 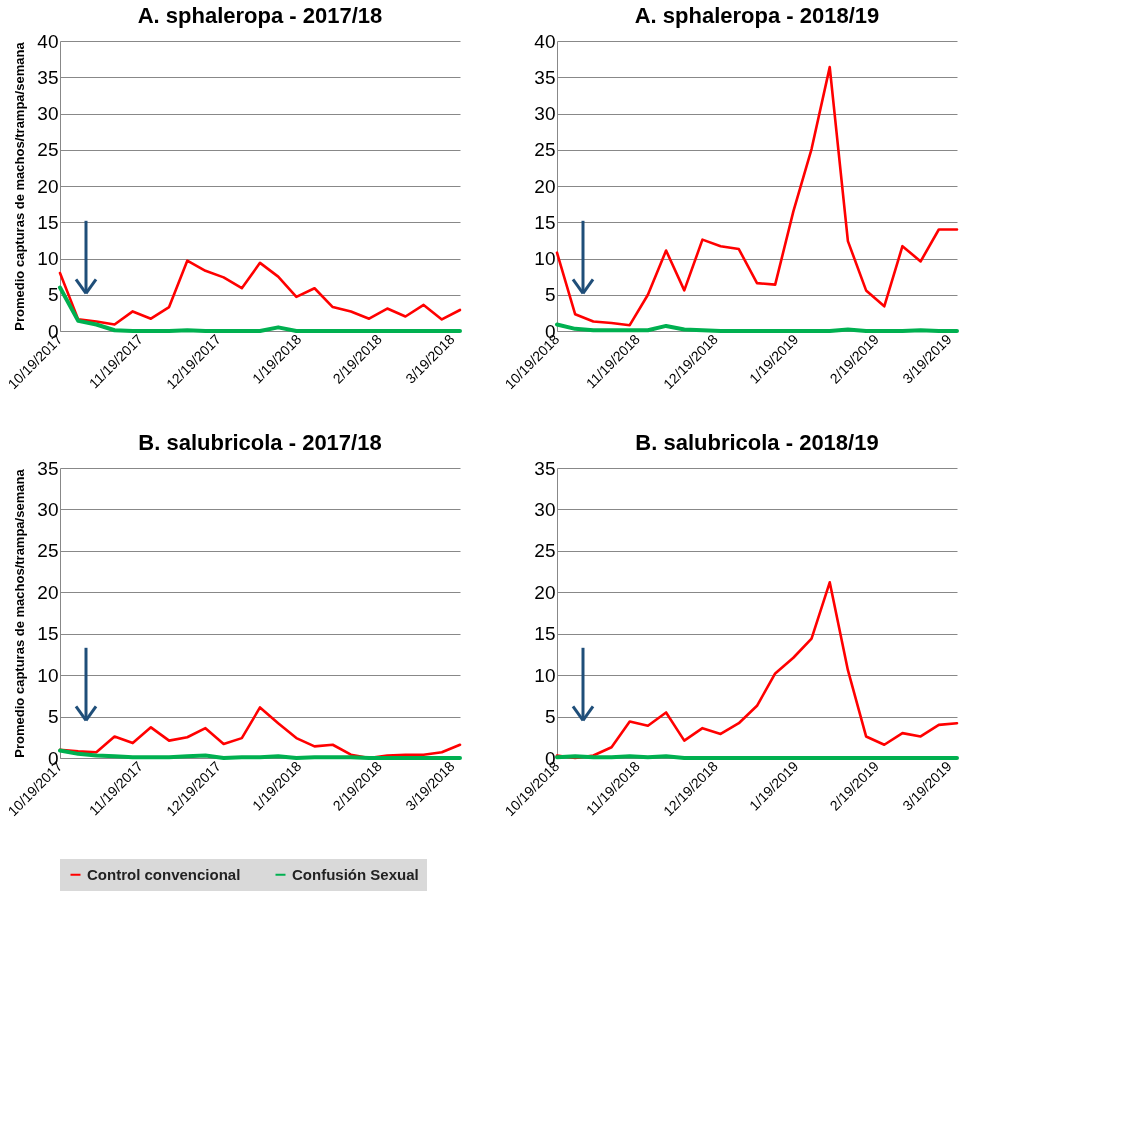 I want to click on chart-title: B. salubricola - 2017/18, so click(x=260, y=442).